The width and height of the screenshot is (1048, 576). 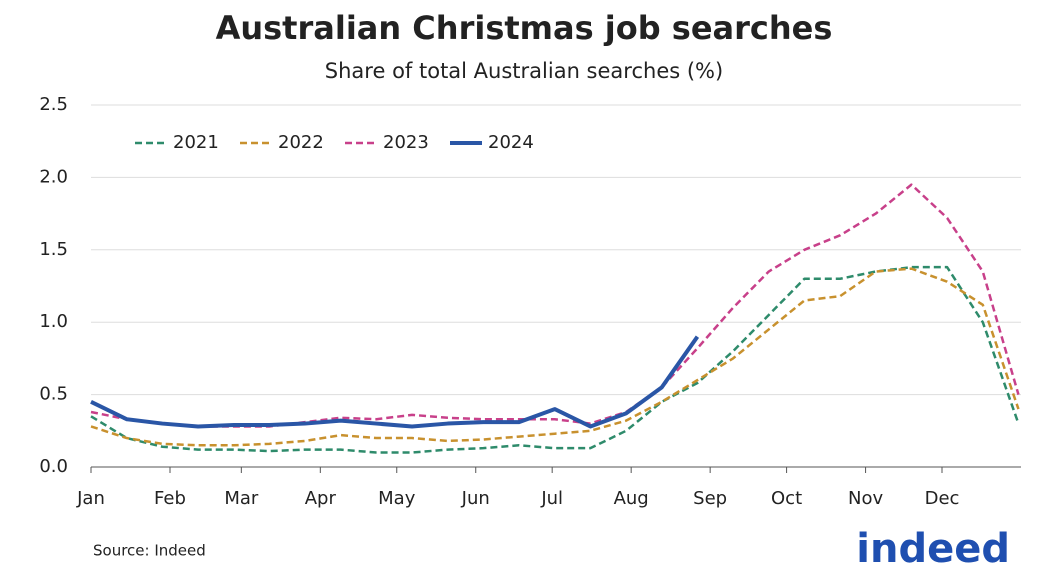 I want to click on x-tick-label: Jun, so click(x=475, y=498).